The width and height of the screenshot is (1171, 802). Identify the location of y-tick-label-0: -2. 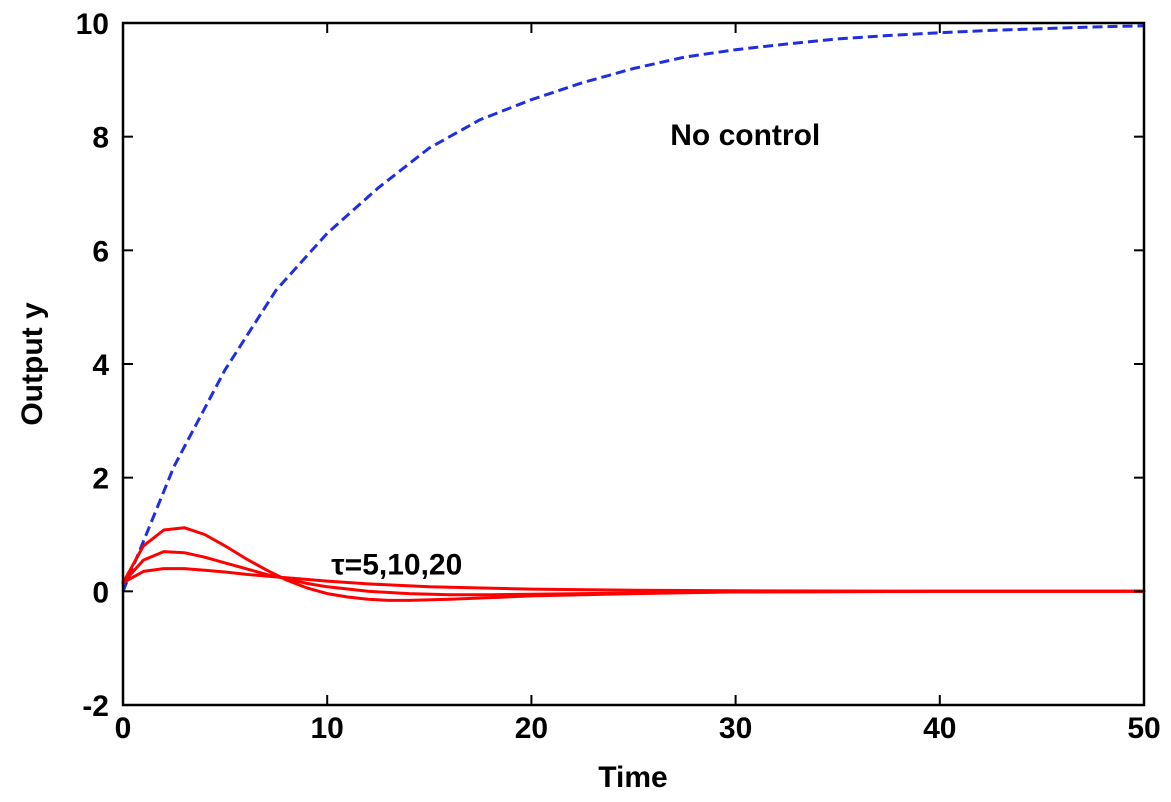
(95, 706).